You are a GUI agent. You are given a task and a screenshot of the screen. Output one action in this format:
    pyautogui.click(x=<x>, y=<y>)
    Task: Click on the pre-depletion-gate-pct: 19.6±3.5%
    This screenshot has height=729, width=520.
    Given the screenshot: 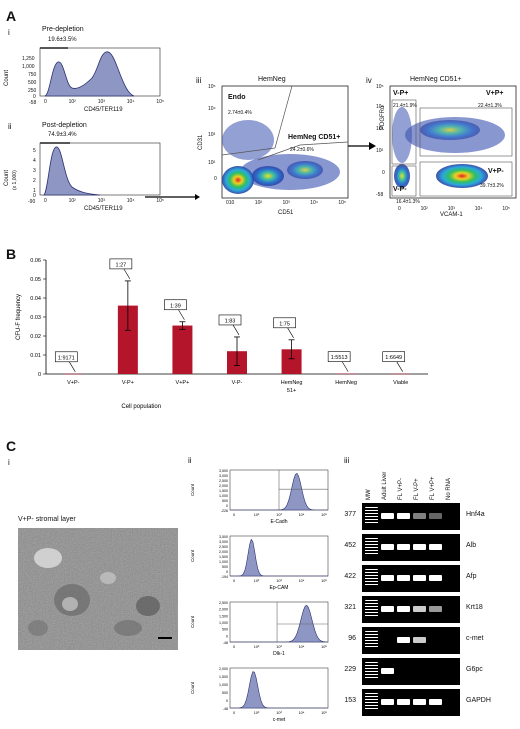 What is the action you would take?
    pyautogui.click(x=62, y=40)
    